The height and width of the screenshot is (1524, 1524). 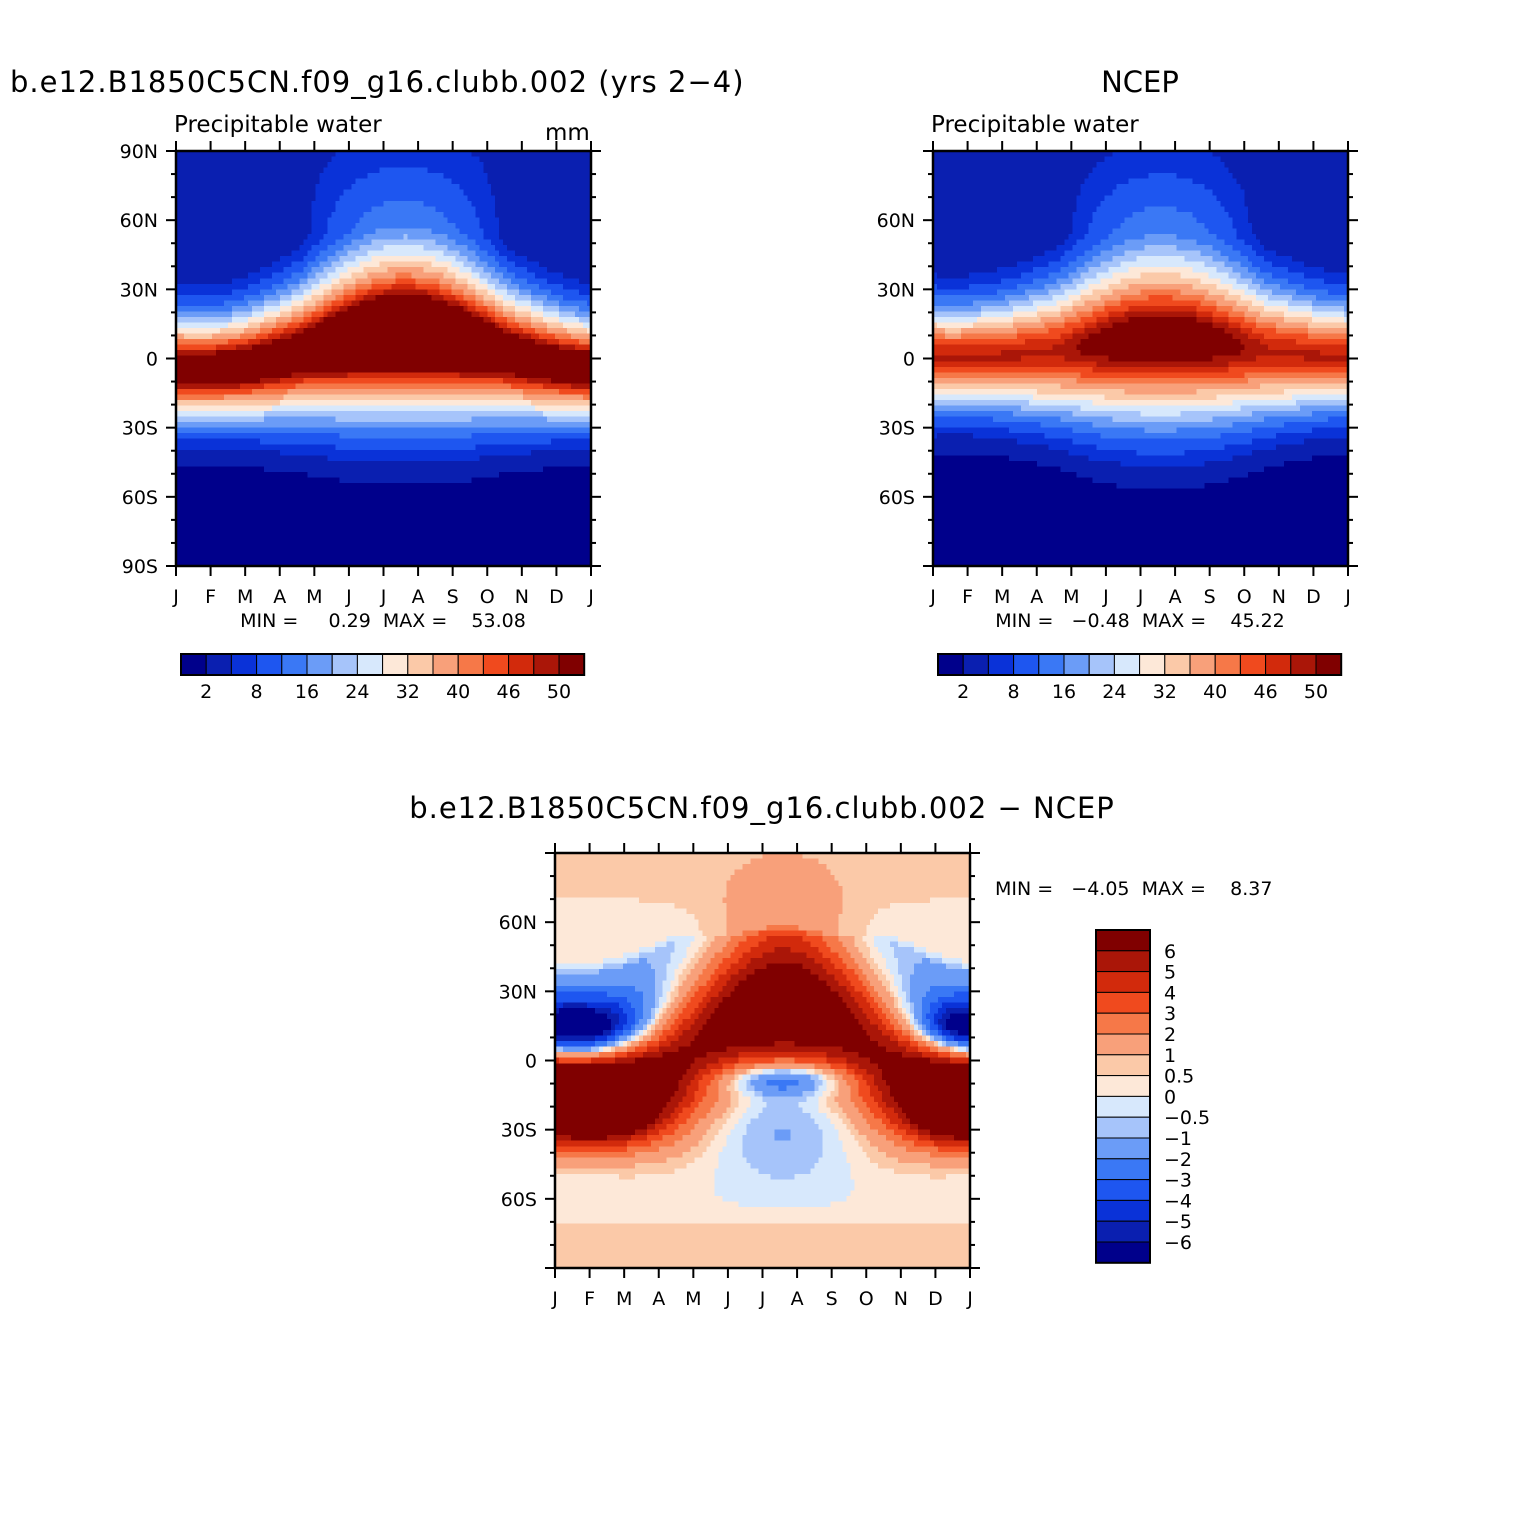 I want to click on y-tick-label: 30S, so click(x=519, y=1131).